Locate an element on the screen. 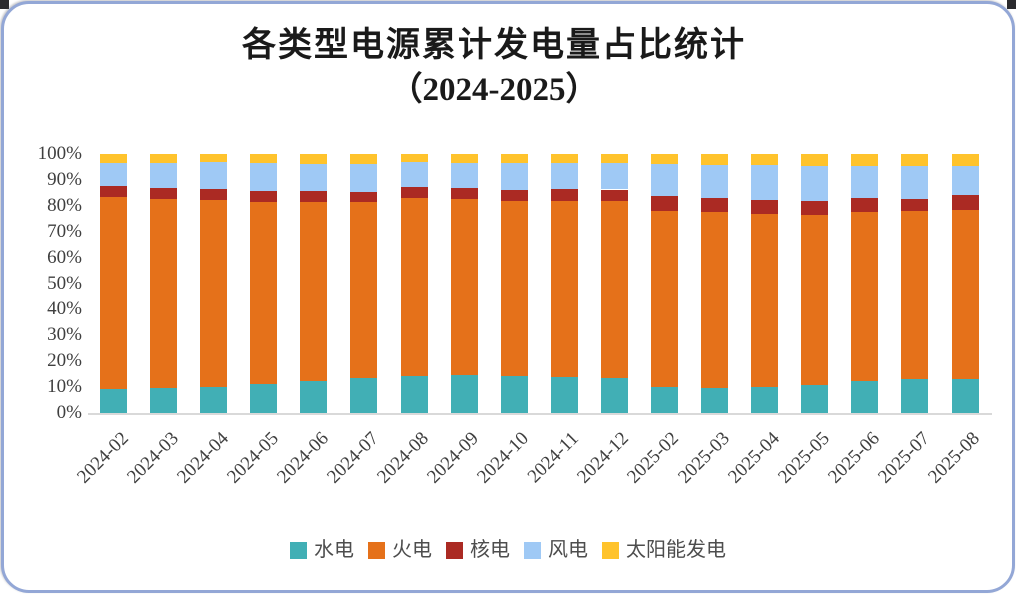 This screenshot has width=1016, height=594. legend-item-wind: 风电 is located at coordinates (556, 550).